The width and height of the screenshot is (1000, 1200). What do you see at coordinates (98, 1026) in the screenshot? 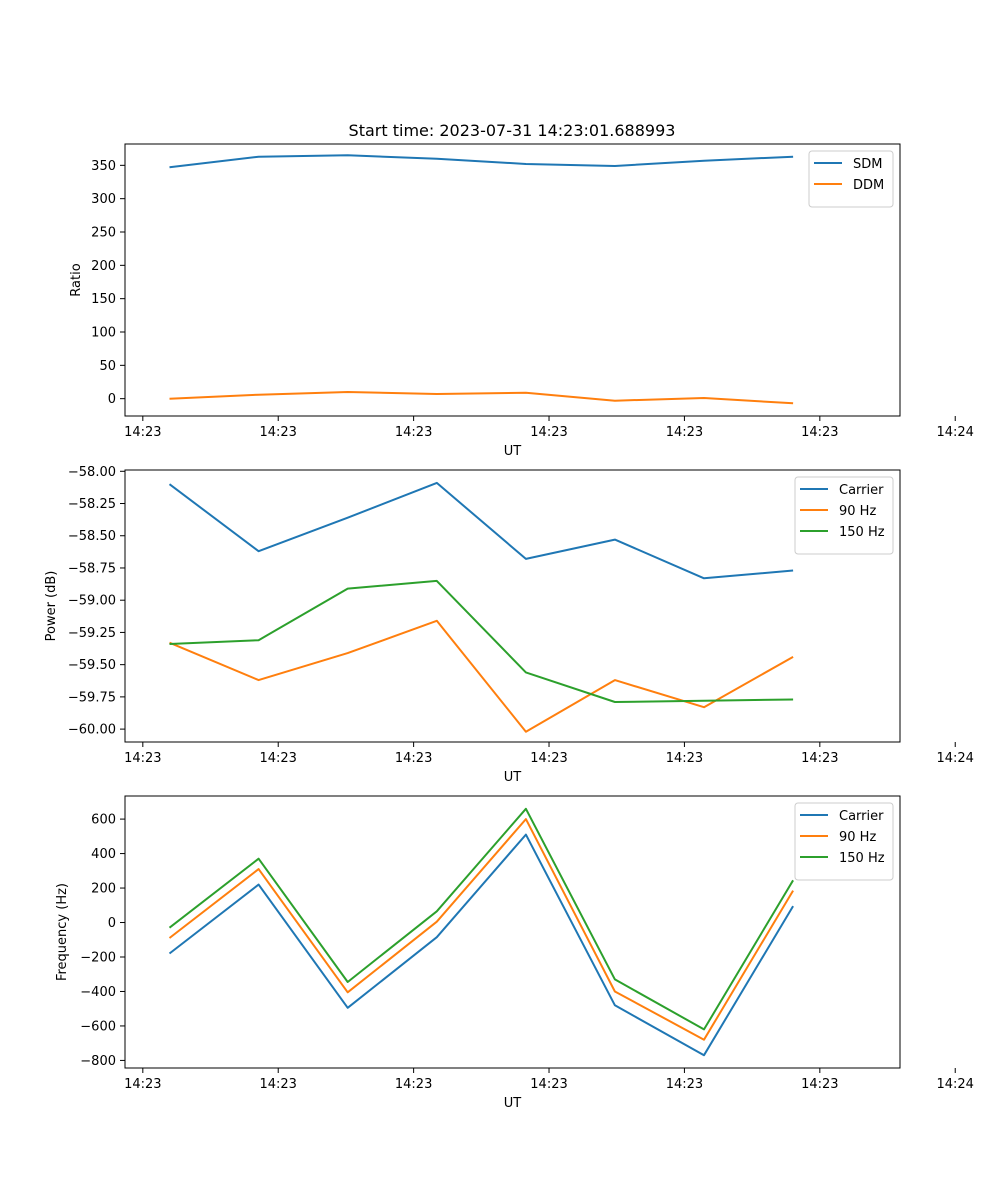
I see `y-tick-label: −600` at bounding box center [98, 1026].